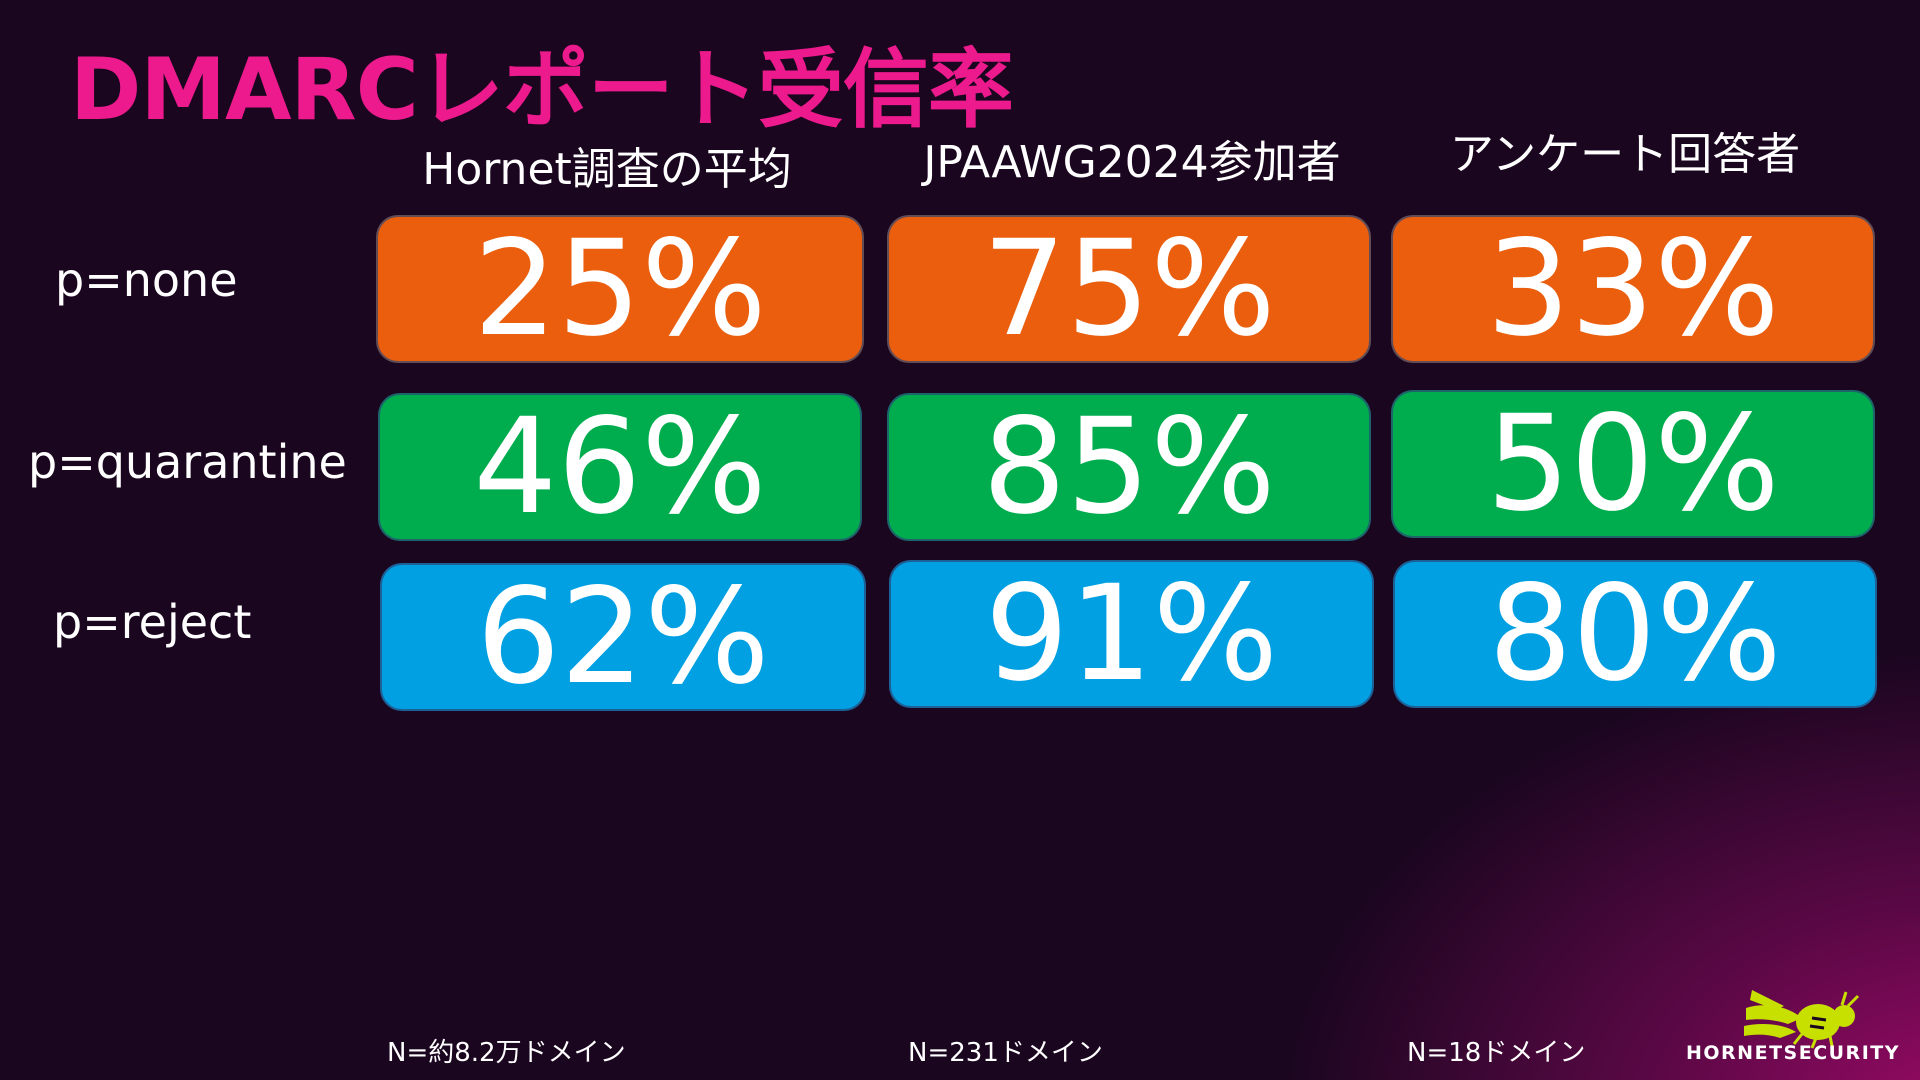  I want to click on column-header-hornet: Hornet調査の平均, so click(607, 169).